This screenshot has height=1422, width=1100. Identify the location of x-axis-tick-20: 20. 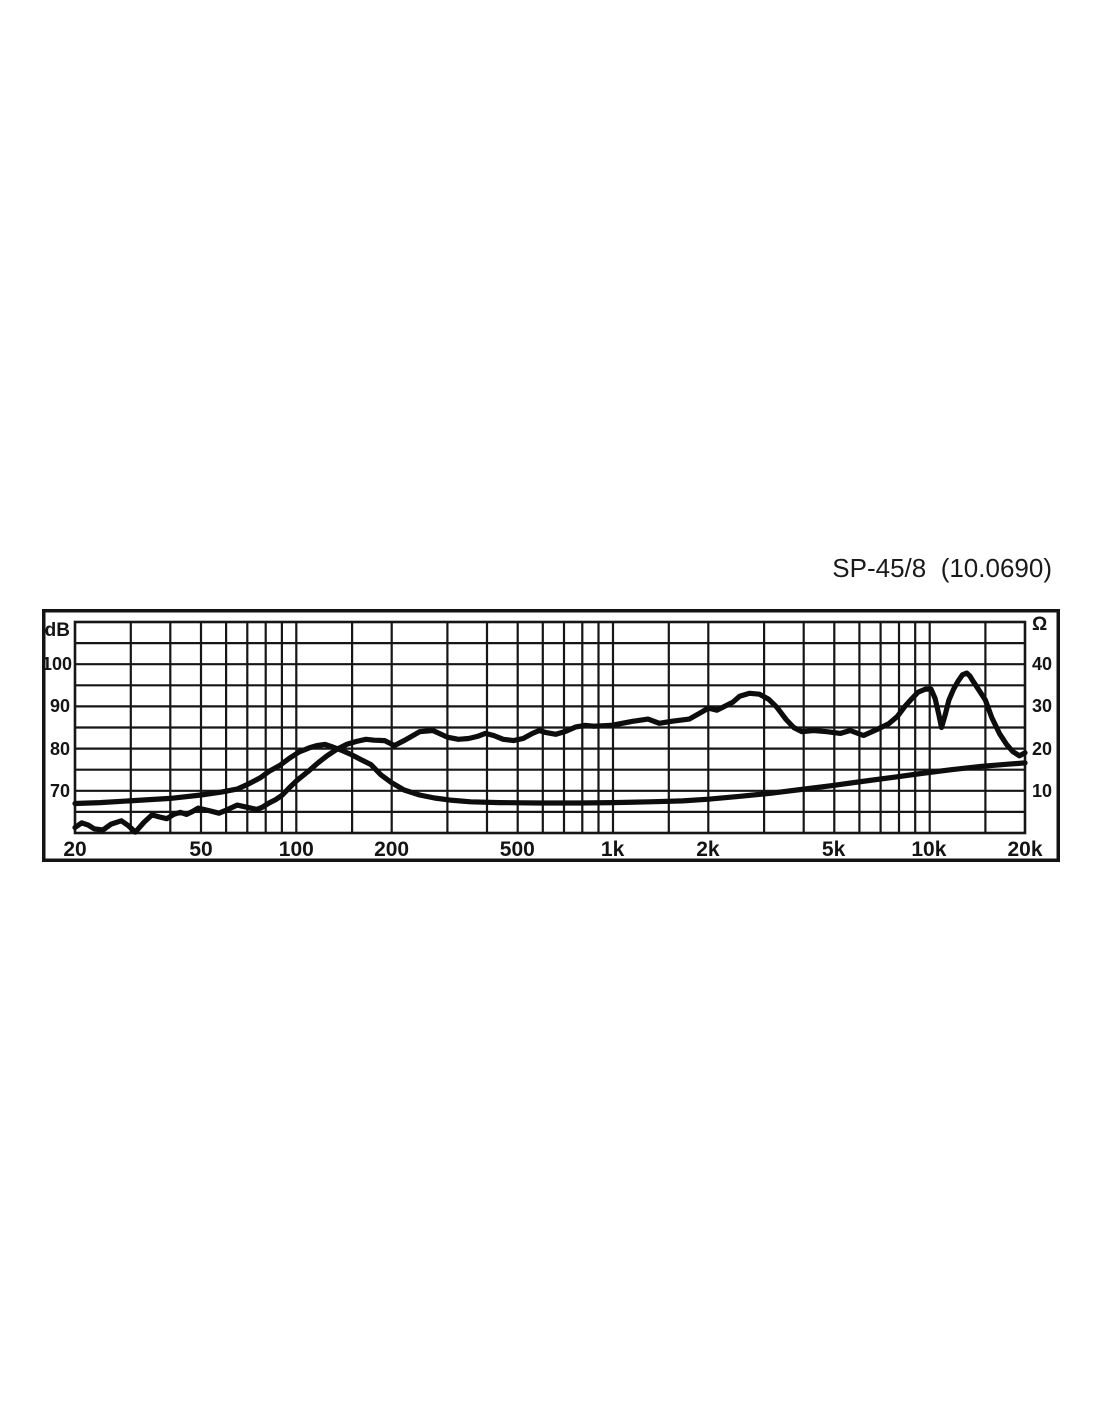
(75, 849).